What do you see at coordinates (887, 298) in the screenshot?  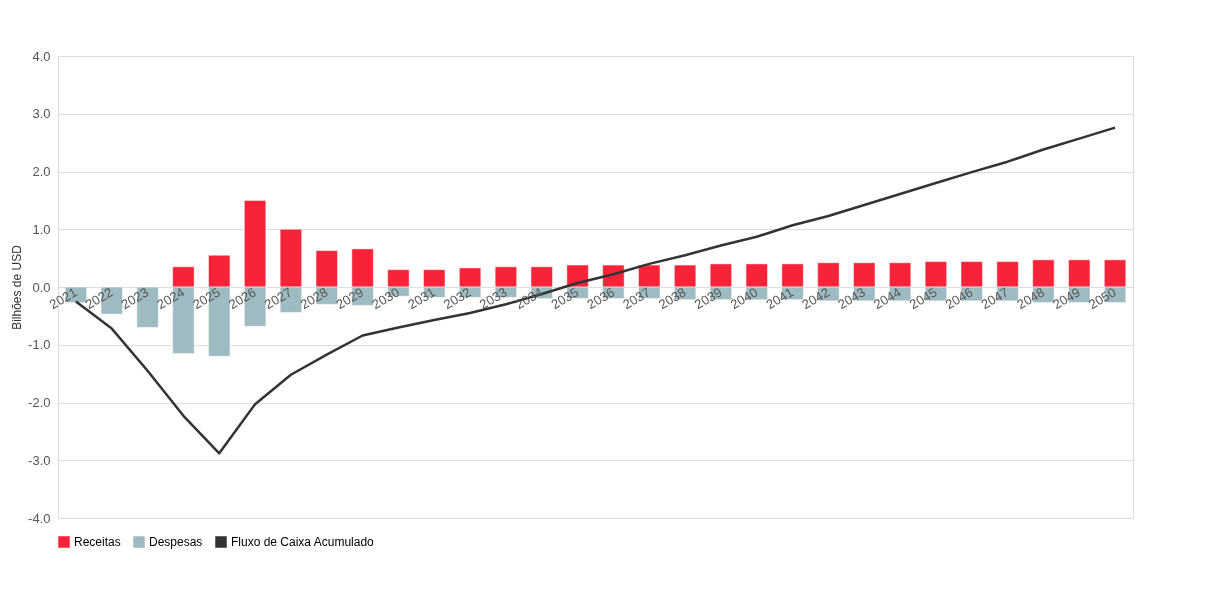 I see `x-tick-label: 2044` at bounding box center [887, 298].